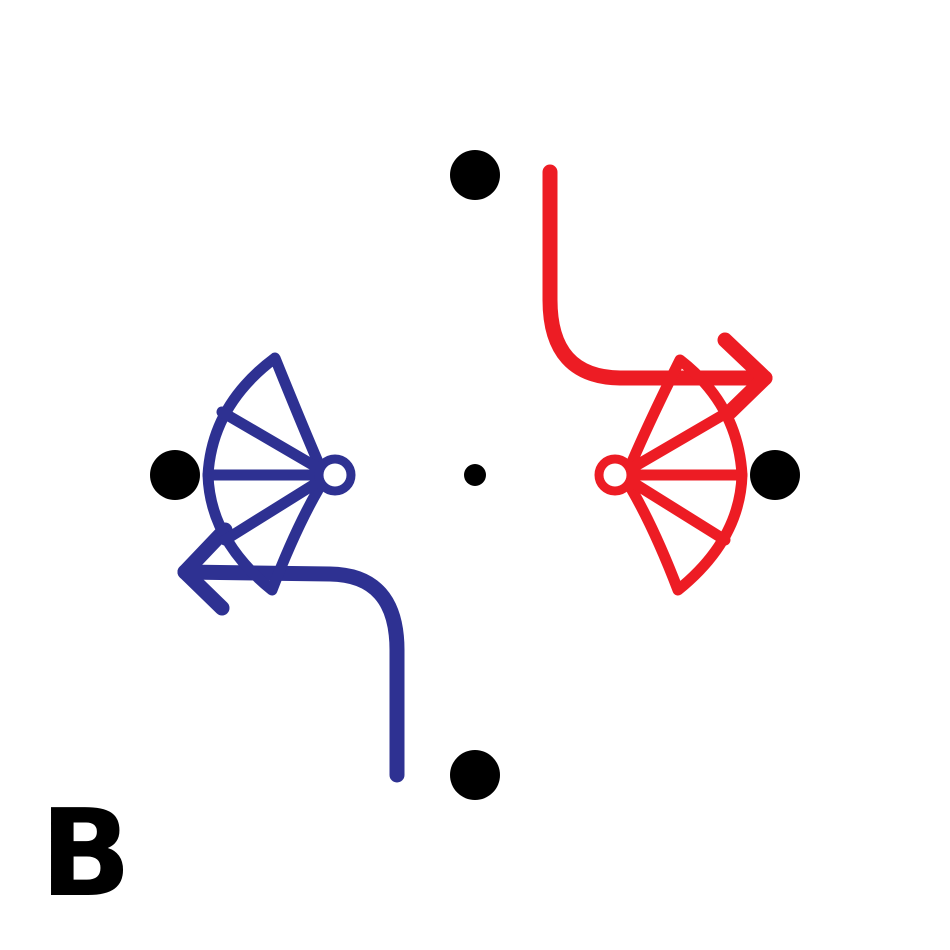 Image resolution: width=950 pixels, height=950 pixels. I want to click on blue-player, so click(291, 567).